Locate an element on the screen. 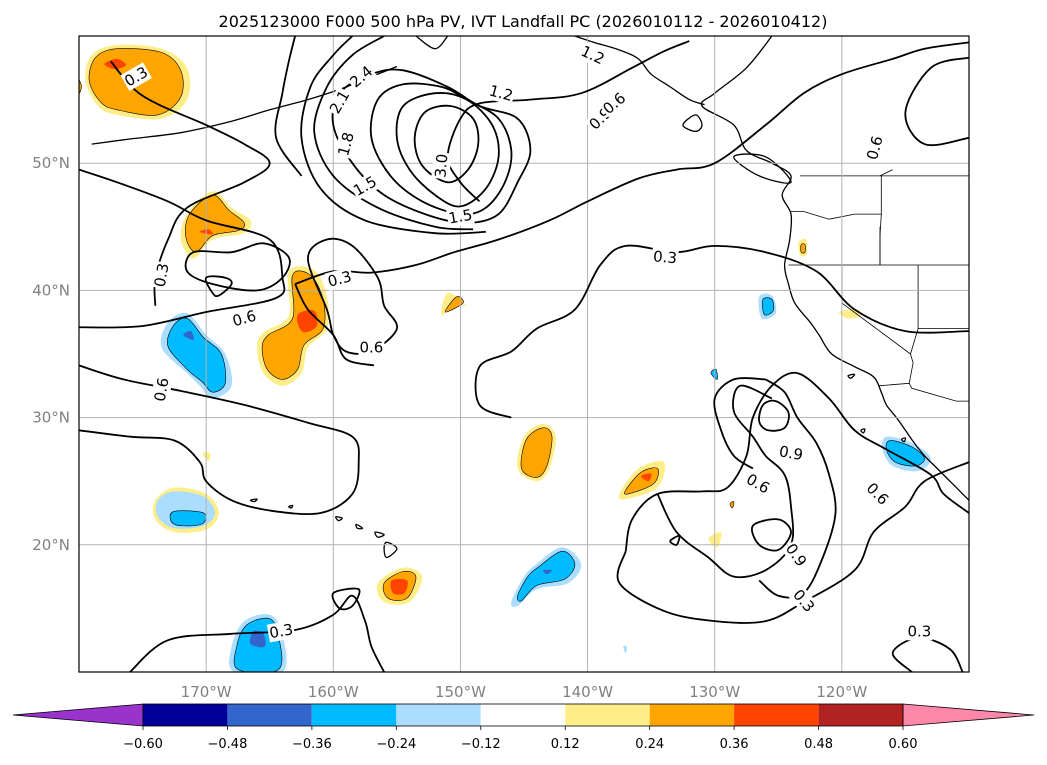 The width and height of the screenshot is (1047, 765). colorbar-extend-high is located at coordinates (968, 715).